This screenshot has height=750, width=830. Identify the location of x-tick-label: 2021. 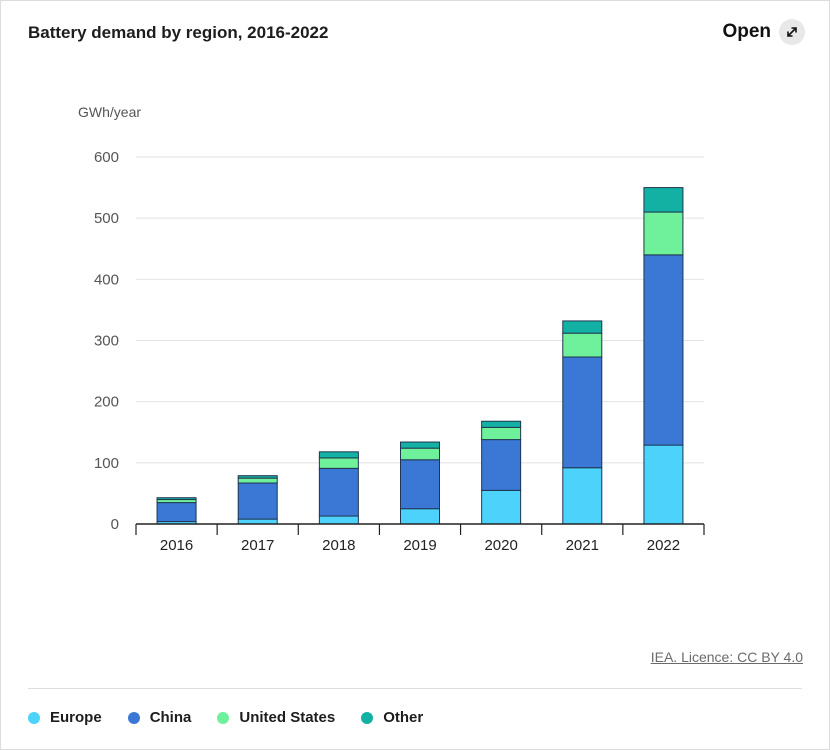
(582, 545).